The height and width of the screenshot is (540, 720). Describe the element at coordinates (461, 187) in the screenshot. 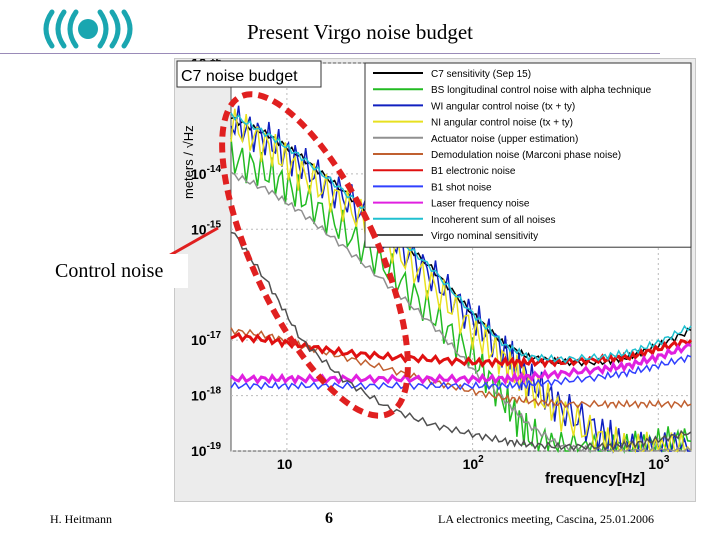

I see `legend-entry: B1 shot noise` at that location.